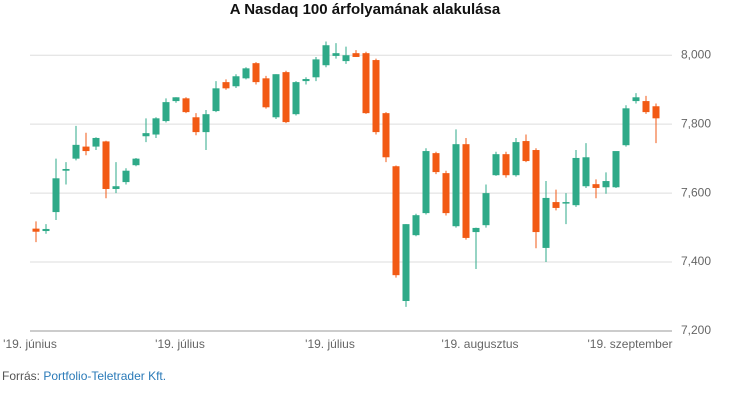 The image size is (730, 410). What do you see at coordinates (696, 54) in the screenshot?
I see `y-tick-label: 8,000` at bounding box center [696, 54].